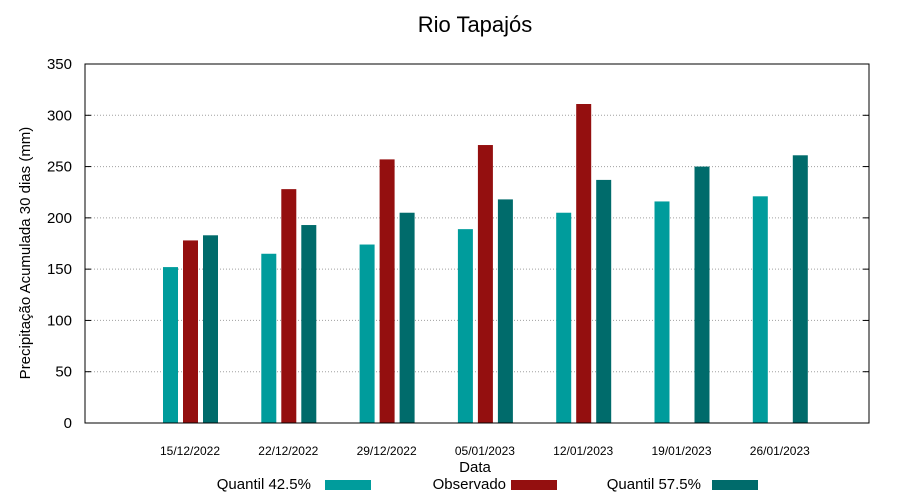  Describe the element at coordinates (780, 451) in the screenshot. I see `x-tick-label: 26/01/2023` at that location.